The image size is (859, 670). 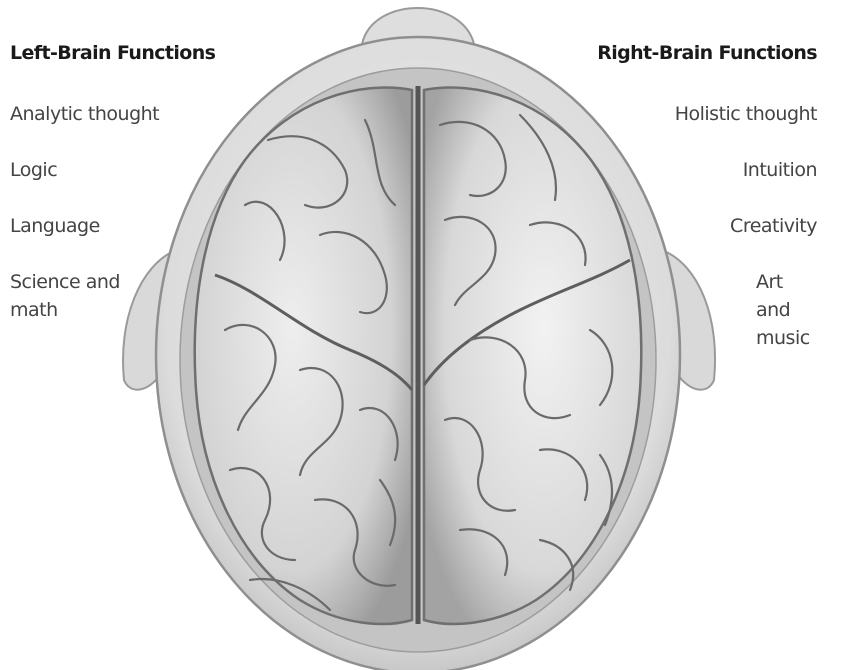 I want to click on right-item-creativity: Creativity, so click(x=773, y=226).